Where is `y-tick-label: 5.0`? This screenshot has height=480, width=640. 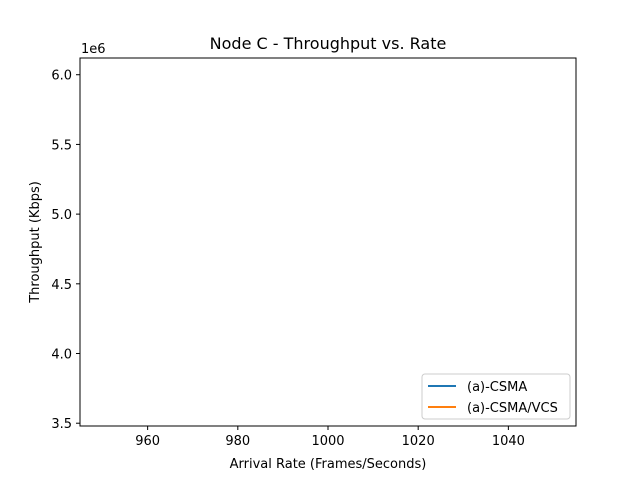
y-tick-label: 5.0 is located at coordinates (61, 215).